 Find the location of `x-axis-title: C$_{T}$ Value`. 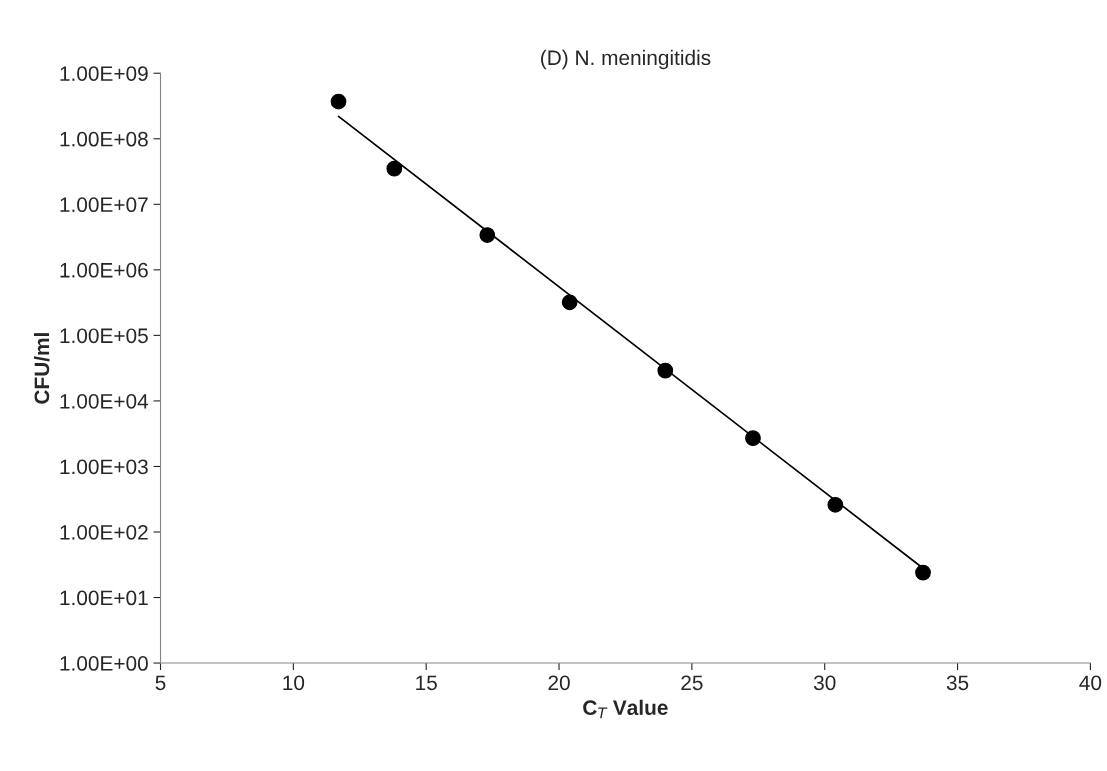

x-axis-title: C$_{T}$ Value is located at coordinates (625, 709).